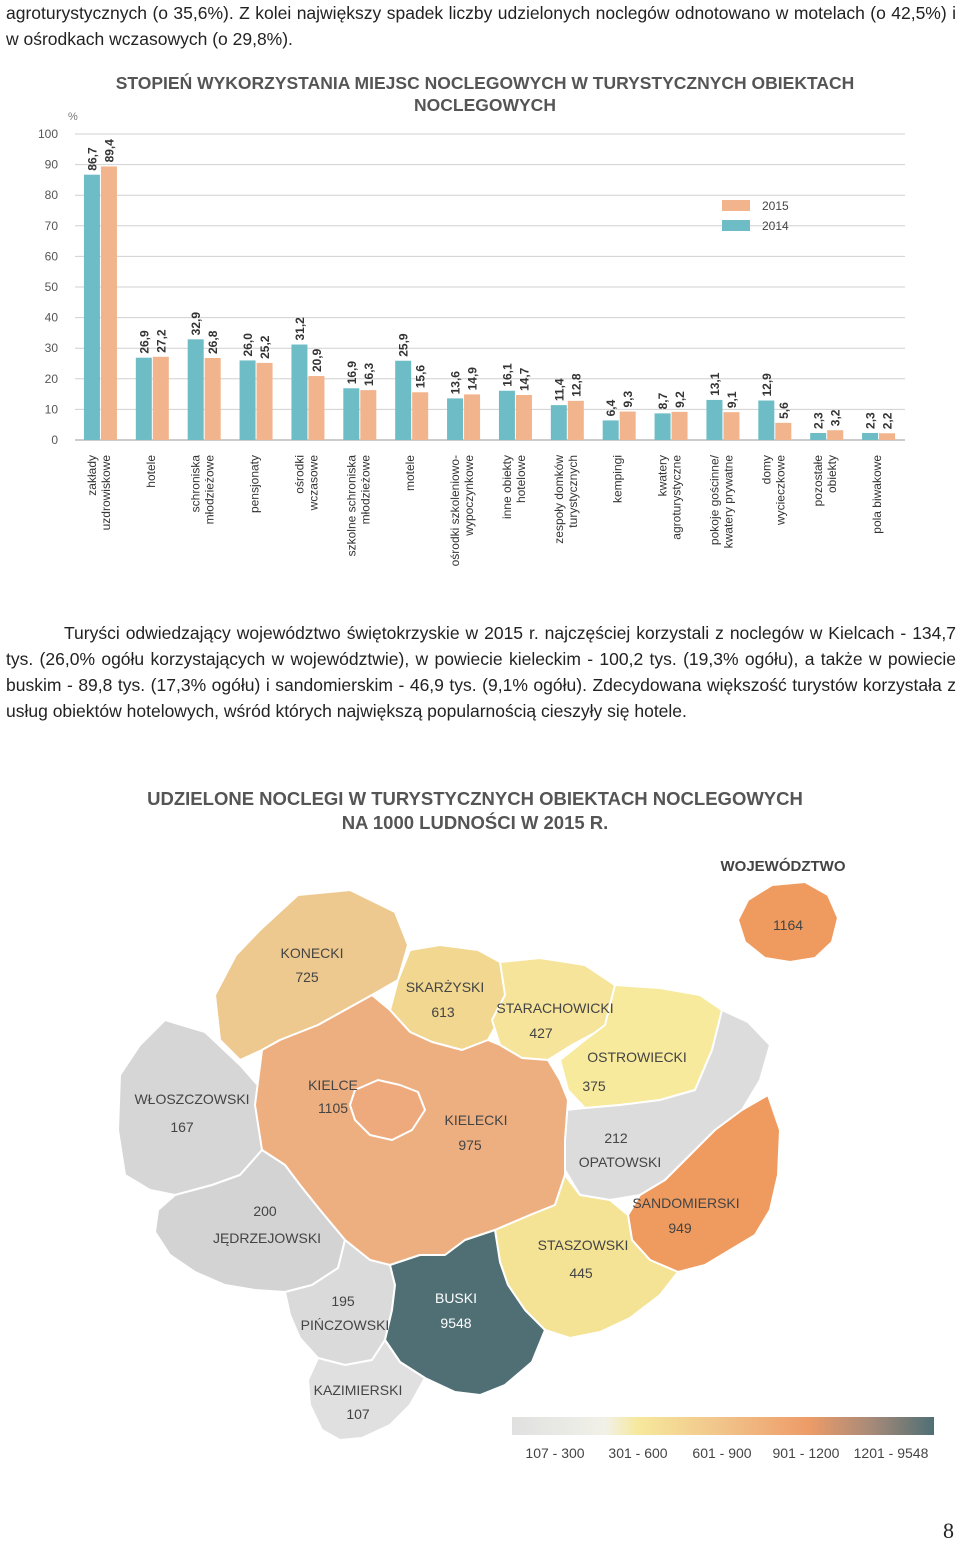 The height and width of the screenshot is (1544, 960). What do you see at coordinates (628, 399) in the screenshot?
I see `bar-value-label: 9,3` at bounding box center [628, 399].